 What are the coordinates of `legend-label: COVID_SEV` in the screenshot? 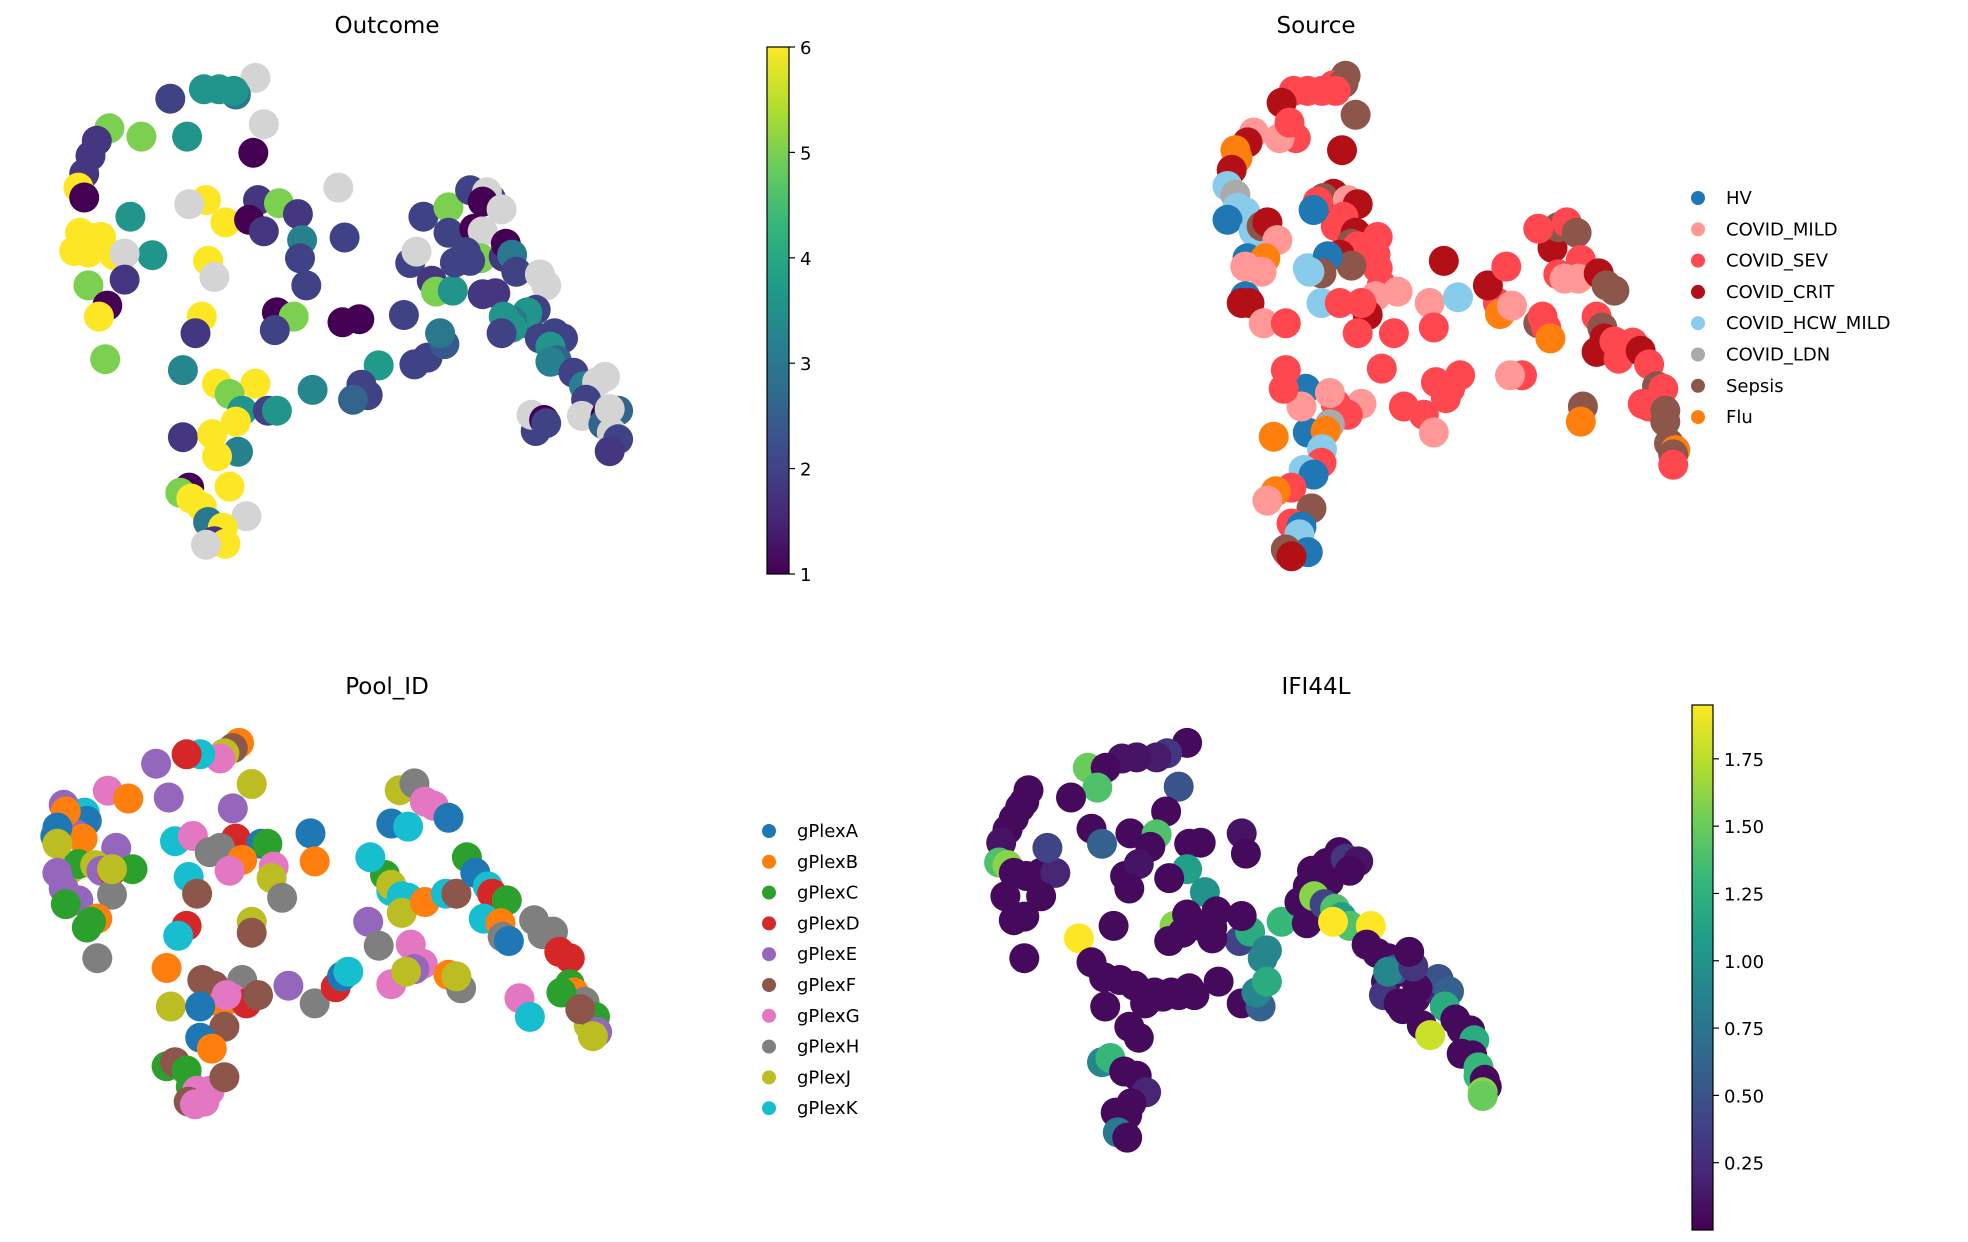 It's located at (1777, 261).